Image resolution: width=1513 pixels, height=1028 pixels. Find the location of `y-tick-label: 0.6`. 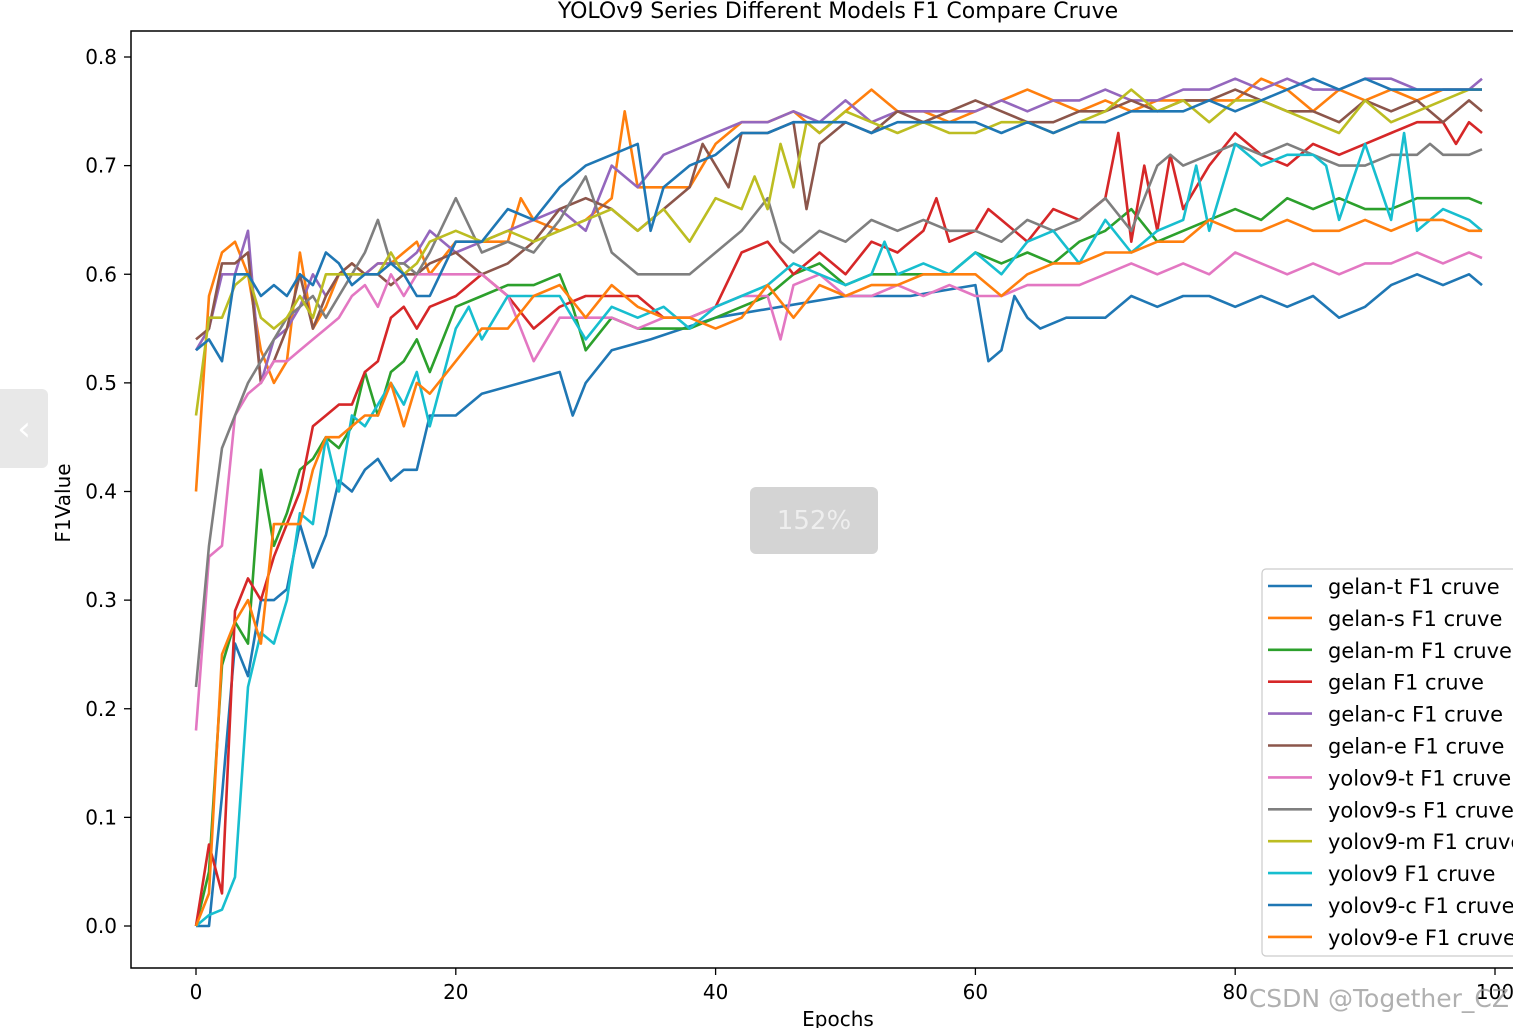

y-tick-label: 0.6 is located at coordinates (101, 274).